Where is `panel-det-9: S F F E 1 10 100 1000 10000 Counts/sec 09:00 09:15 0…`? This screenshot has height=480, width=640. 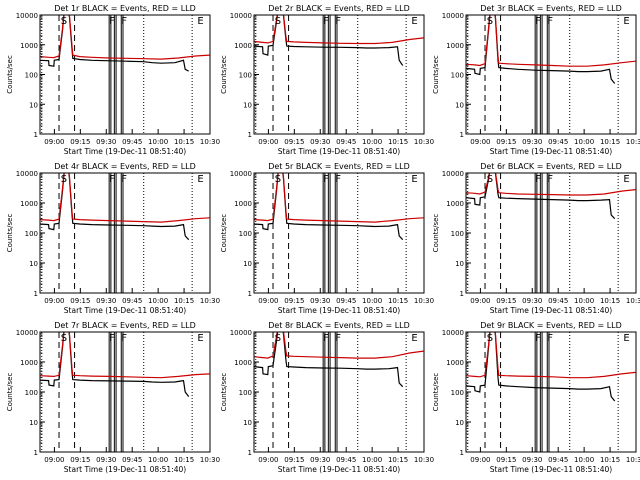
panel-det-9: S F F E 1 10 100 1000 10000 Counts/sec 09:00 09:15 0… is located at coordinates (536, 397).